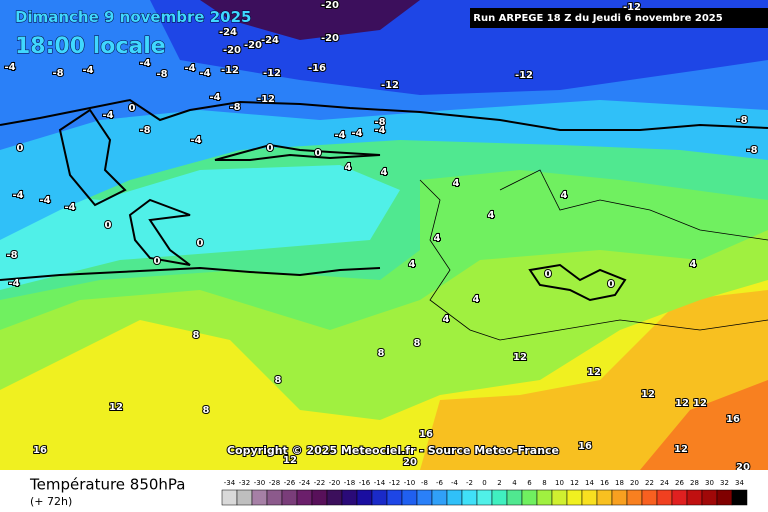  What do you see at coordinates (544, 483) in the screenshot?
I see `legend-label: 8` at bounding box center [544, 483].